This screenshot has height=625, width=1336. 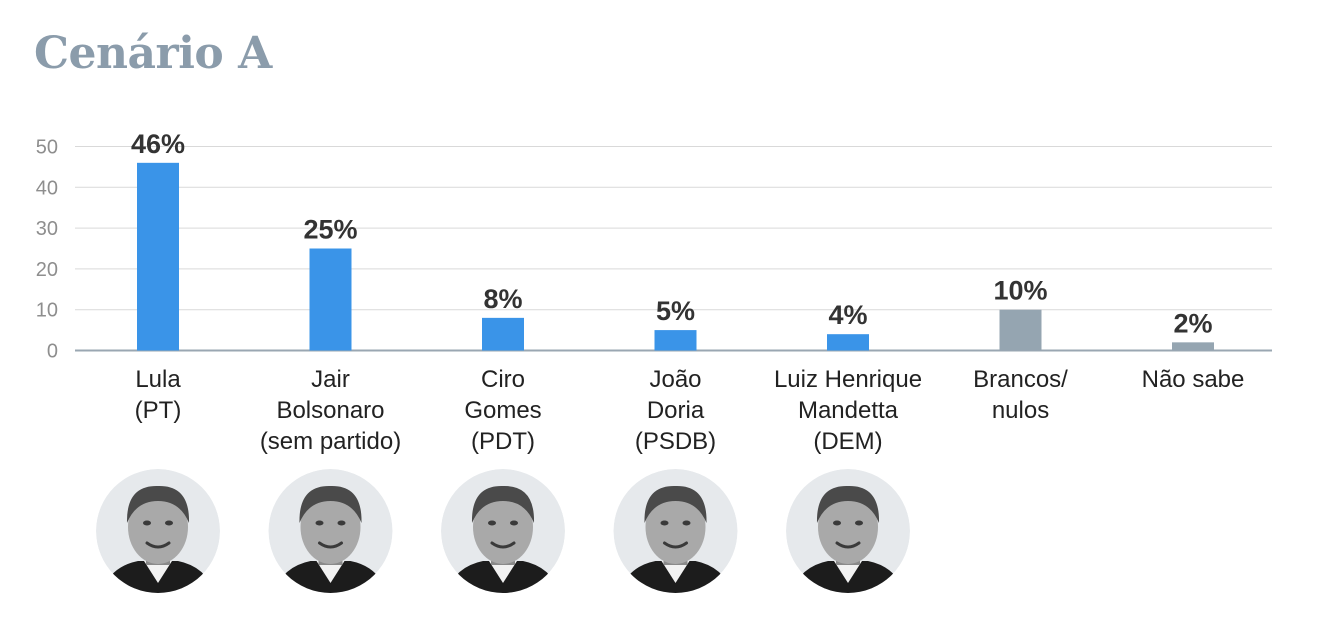 What do you see at coordinates (848, 410) in the screenshot?
I see `category-label: Mandetta` at bounding box center [848, 410].